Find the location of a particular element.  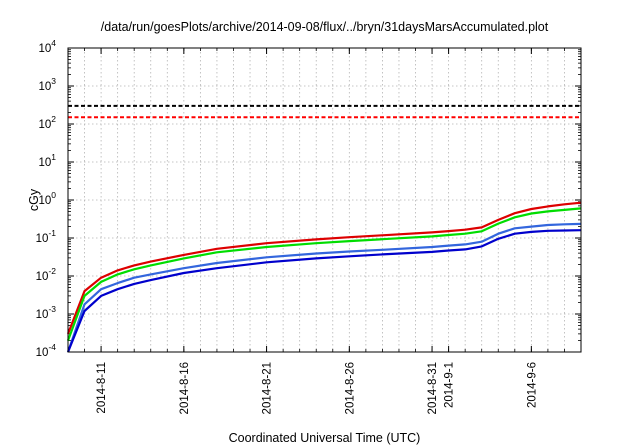

y-tick-exponent: 3 is located at coordinates (53, 81).